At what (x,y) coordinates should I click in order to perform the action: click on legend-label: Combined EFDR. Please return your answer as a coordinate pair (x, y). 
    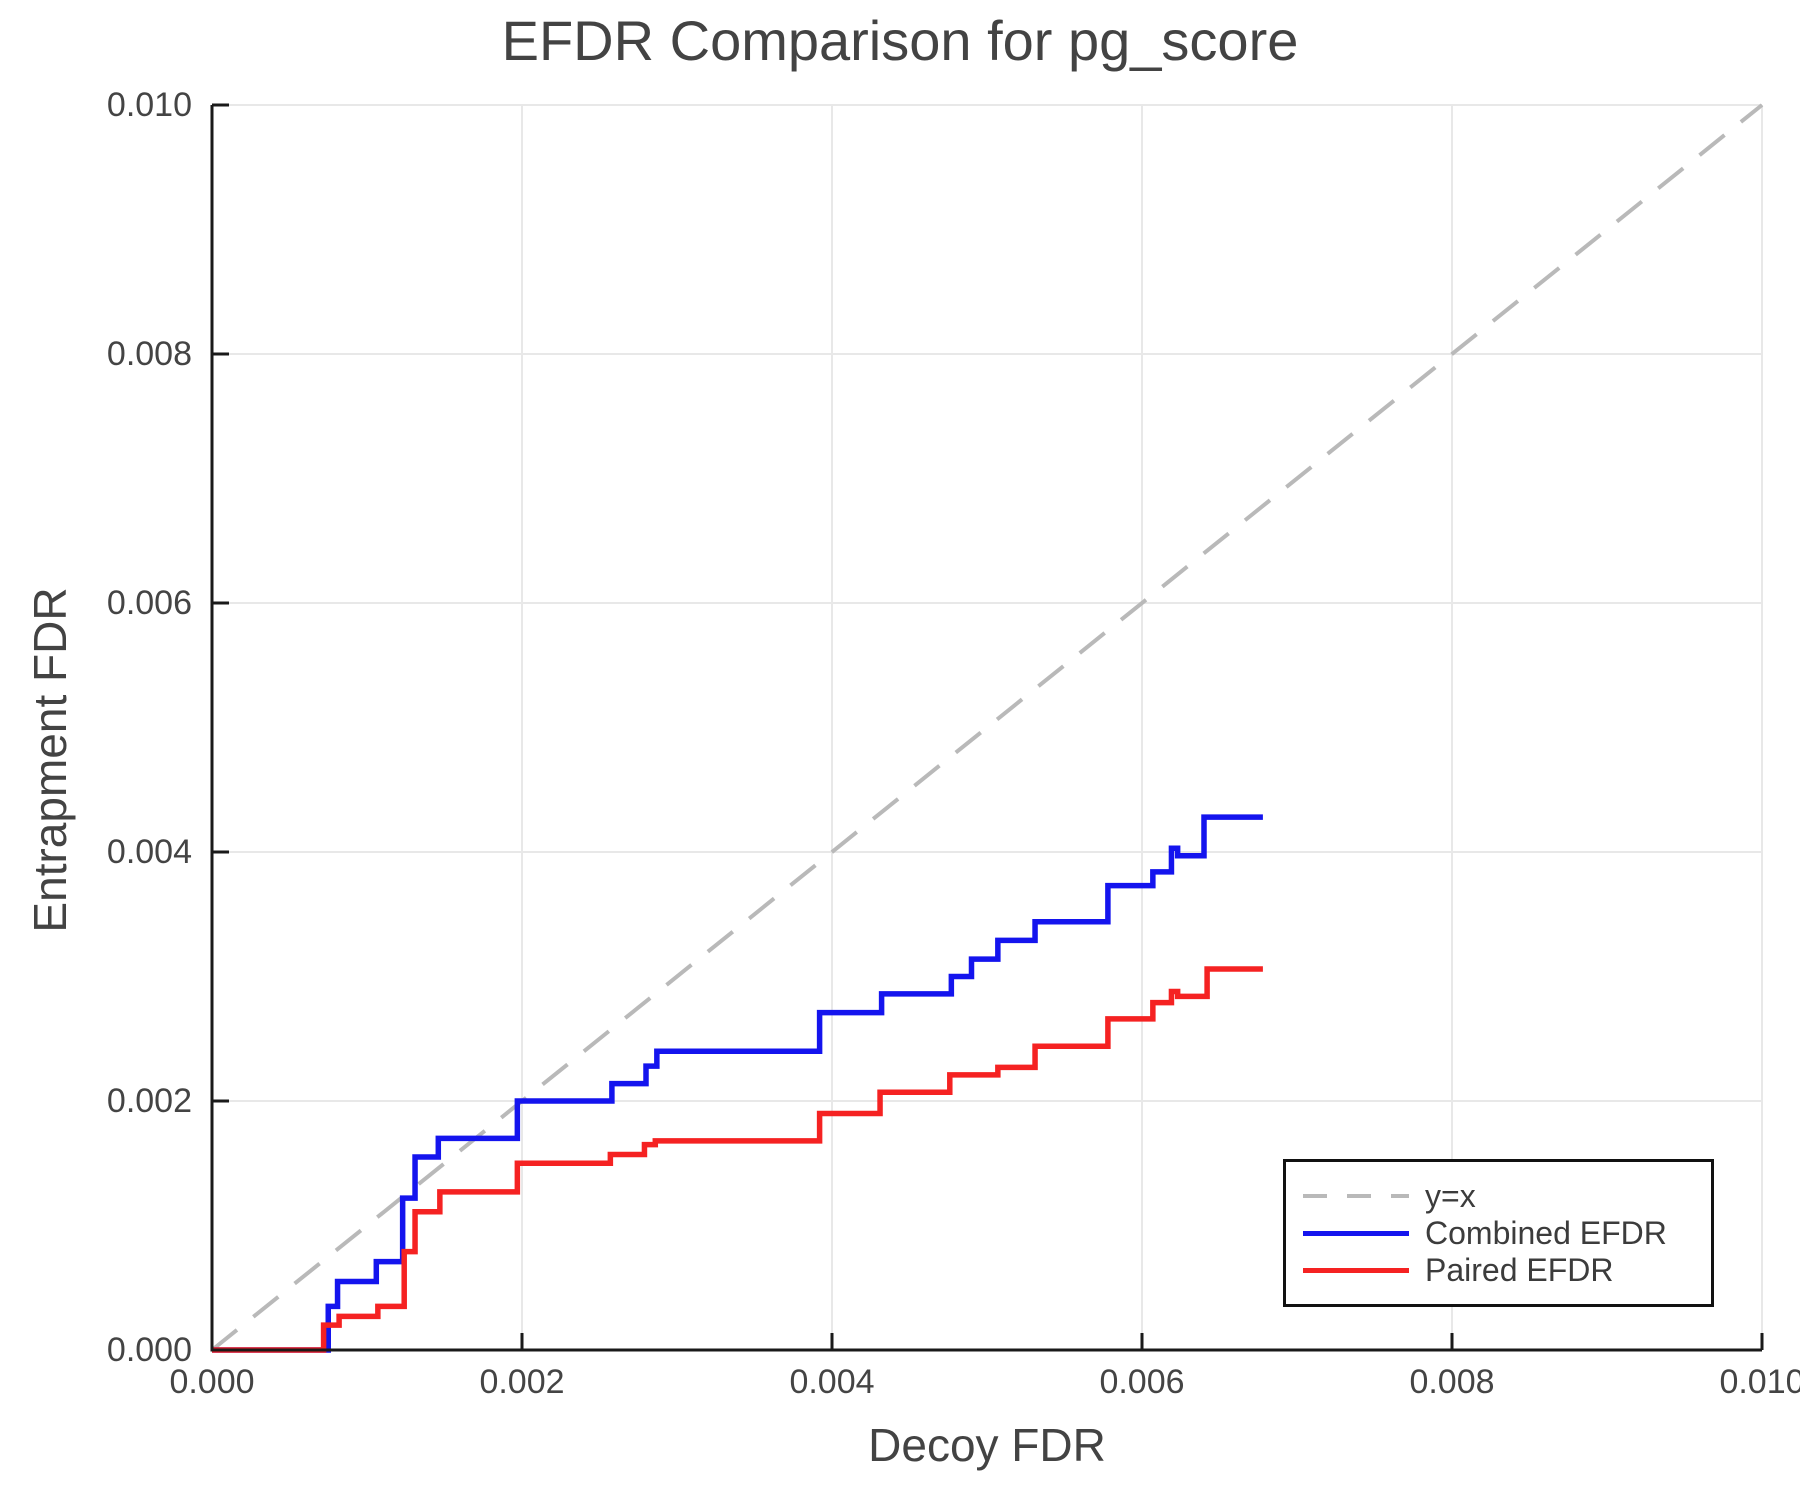
    Looking at the image, I should click on (1546, 1232).